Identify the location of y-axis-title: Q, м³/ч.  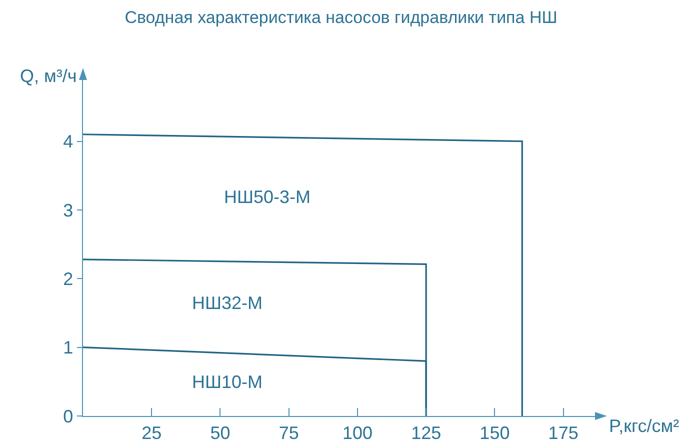
(48, 76).